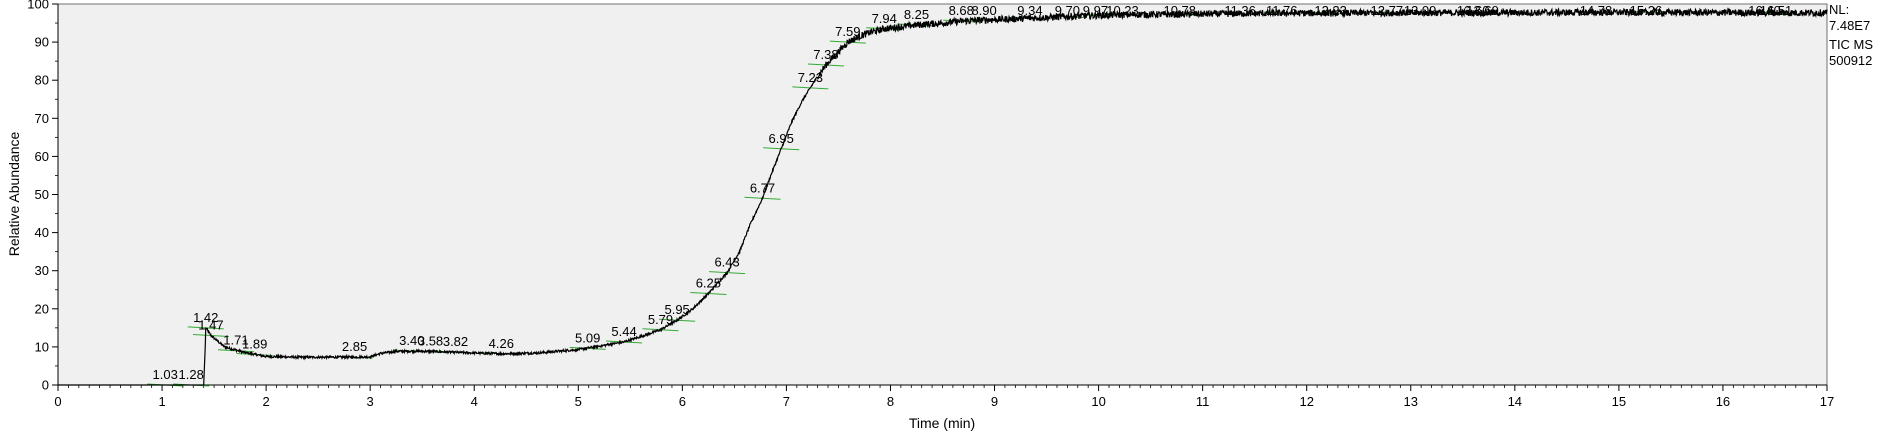 The height and width of the screenshot is (435, 1882). What do you see at coordinates (1179, 10) in the screenshot?
I see `peak-label: 10.78` at bounding box center [1179, 10].